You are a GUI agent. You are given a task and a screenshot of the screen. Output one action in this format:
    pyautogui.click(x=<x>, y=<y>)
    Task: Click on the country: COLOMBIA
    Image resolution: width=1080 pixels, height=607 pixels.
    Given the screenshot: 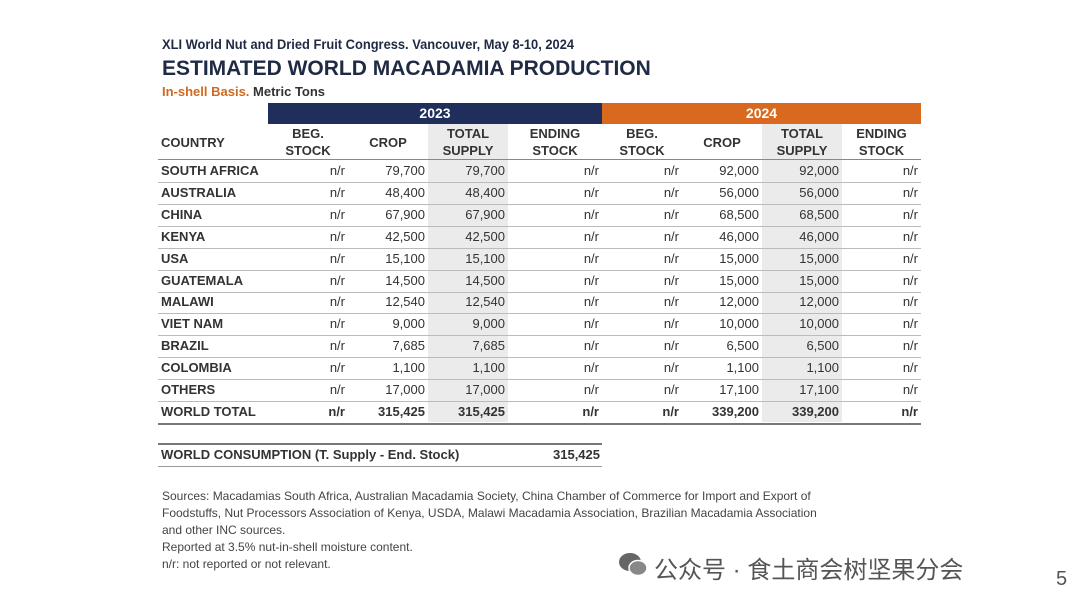 What is the action you would take?
    pyautogui.click(x=196, y=368)
    